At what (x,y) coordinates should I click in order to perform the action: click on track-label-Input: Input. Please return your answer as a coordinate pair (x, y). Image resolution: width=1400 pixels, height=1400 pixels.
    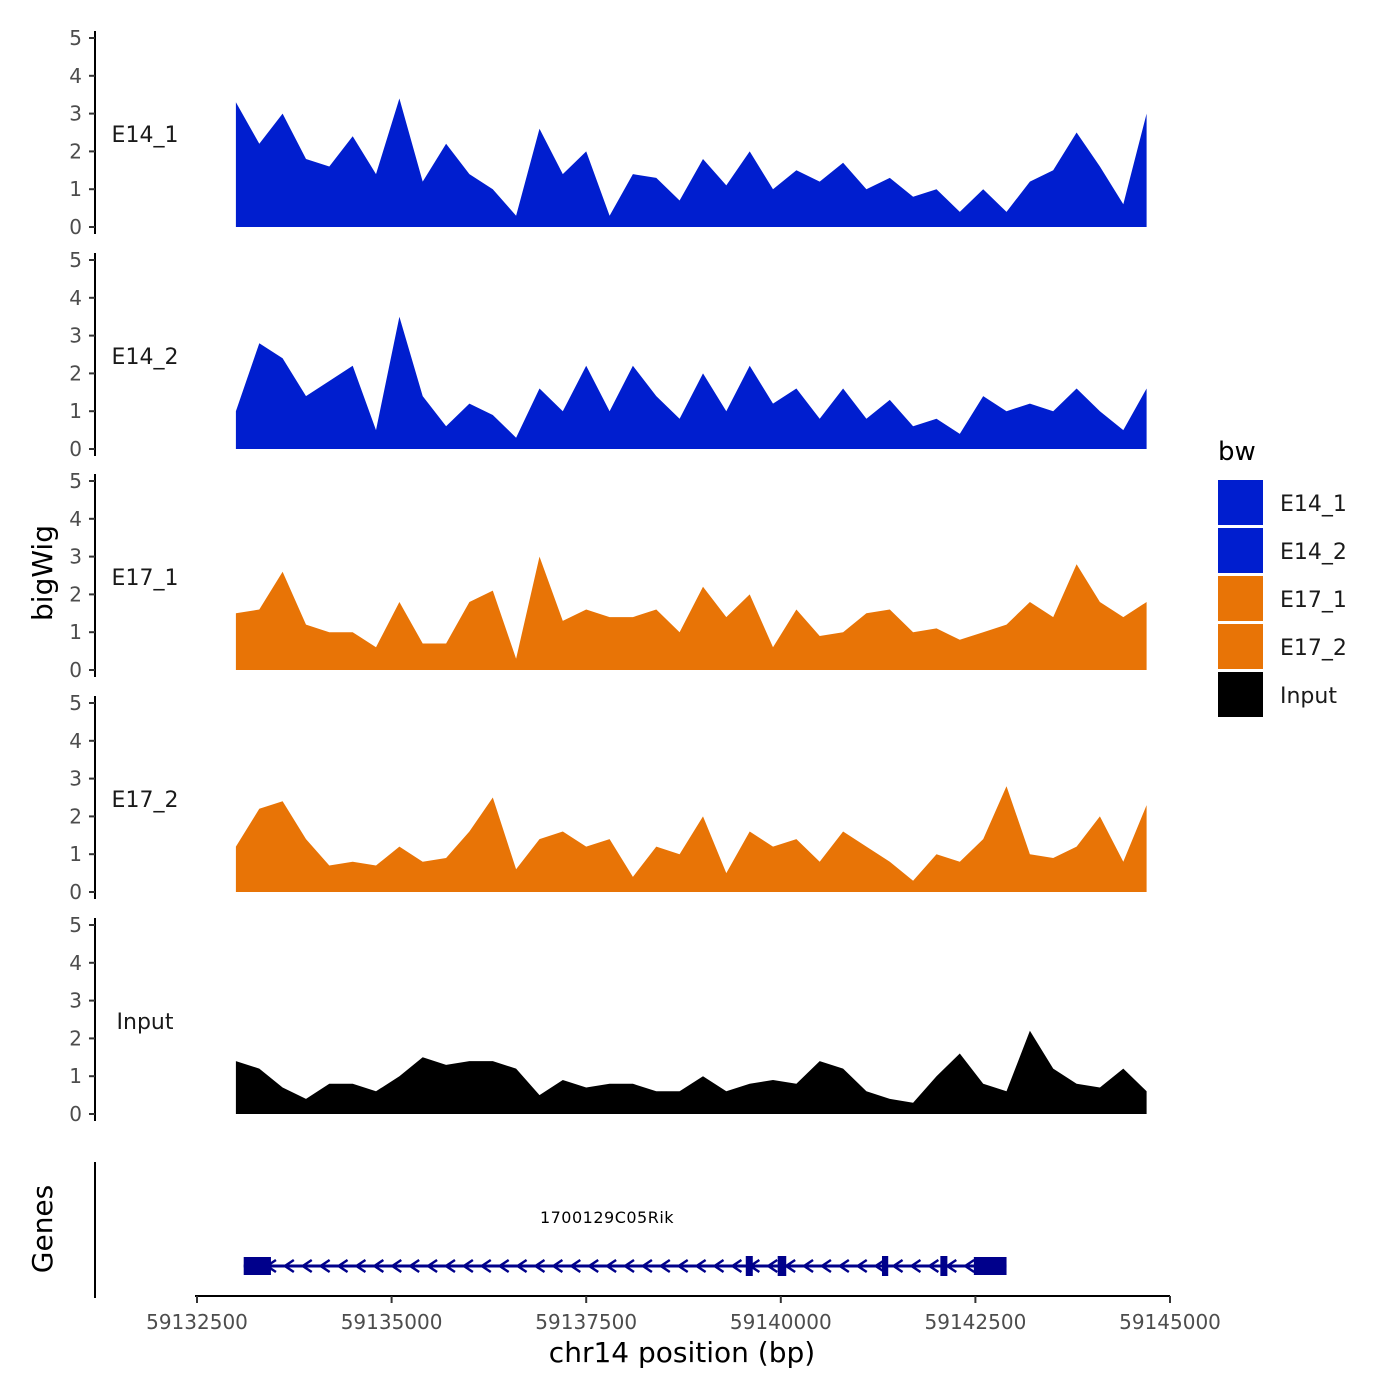
    Looking at the image, I should click on (145, 1022).